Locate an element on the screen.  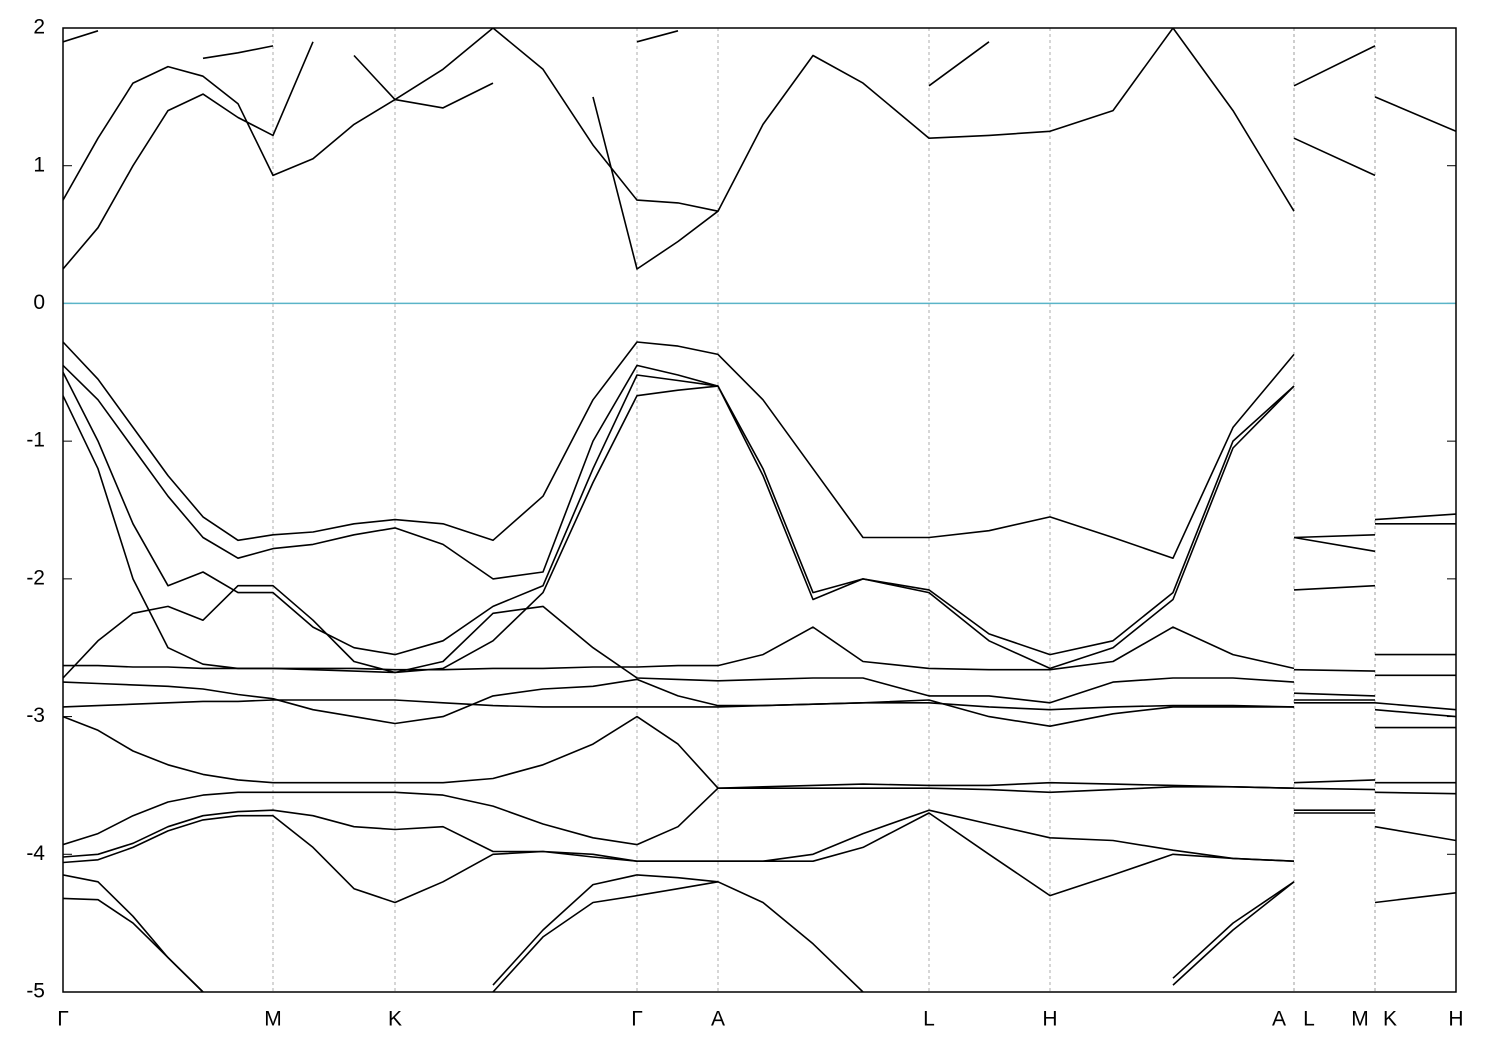
y-tick-label: -1 is located at coordinates (35, 440).